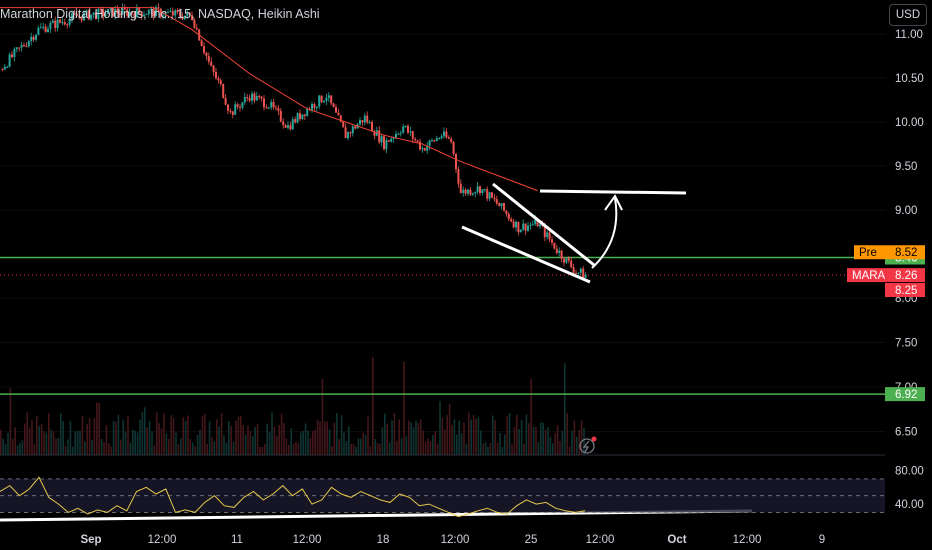 The height and width of the screenshot is (550, 932). Describe the element at coordinates (909, 35) in the screenshot. I see `price-tick-label: 11.00` at that location.